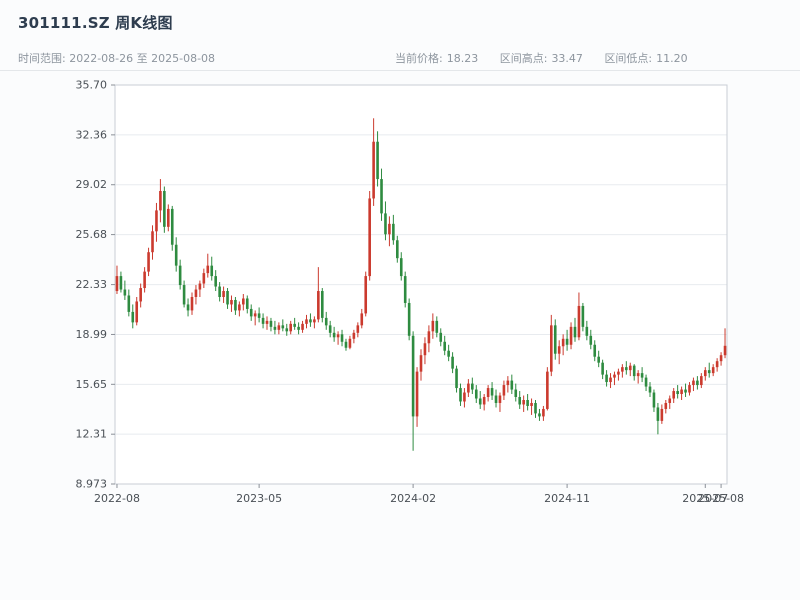 This screenshot has height=600, width=800. What do you see at coordinates (95, 23) in the screenshot?
I see `page-title: 301111.SZ 周K线图` at bounding box center [95, 23].